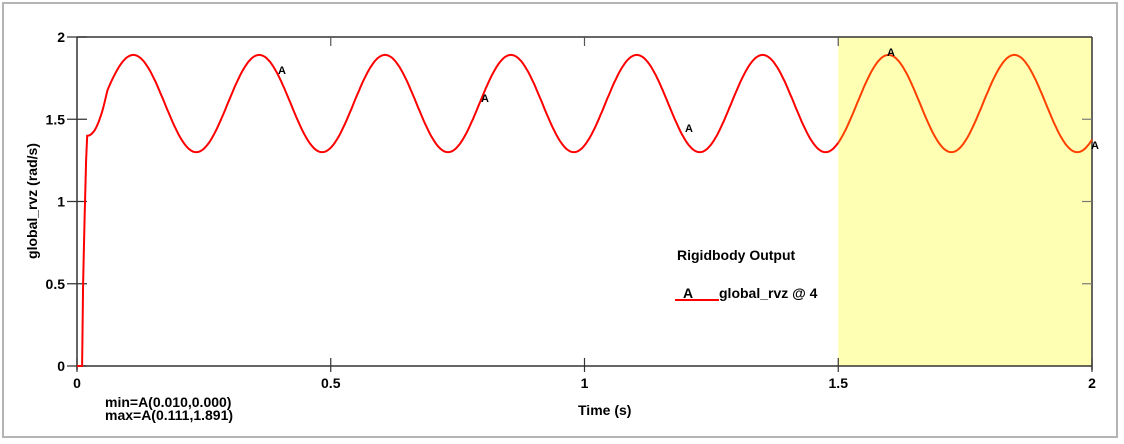 The width and height of the screenshot is (1124, 444). Describe the element at coordinates (736, 255) in the screenshot. I see `legend-title: Rigidbody Output` at that location.